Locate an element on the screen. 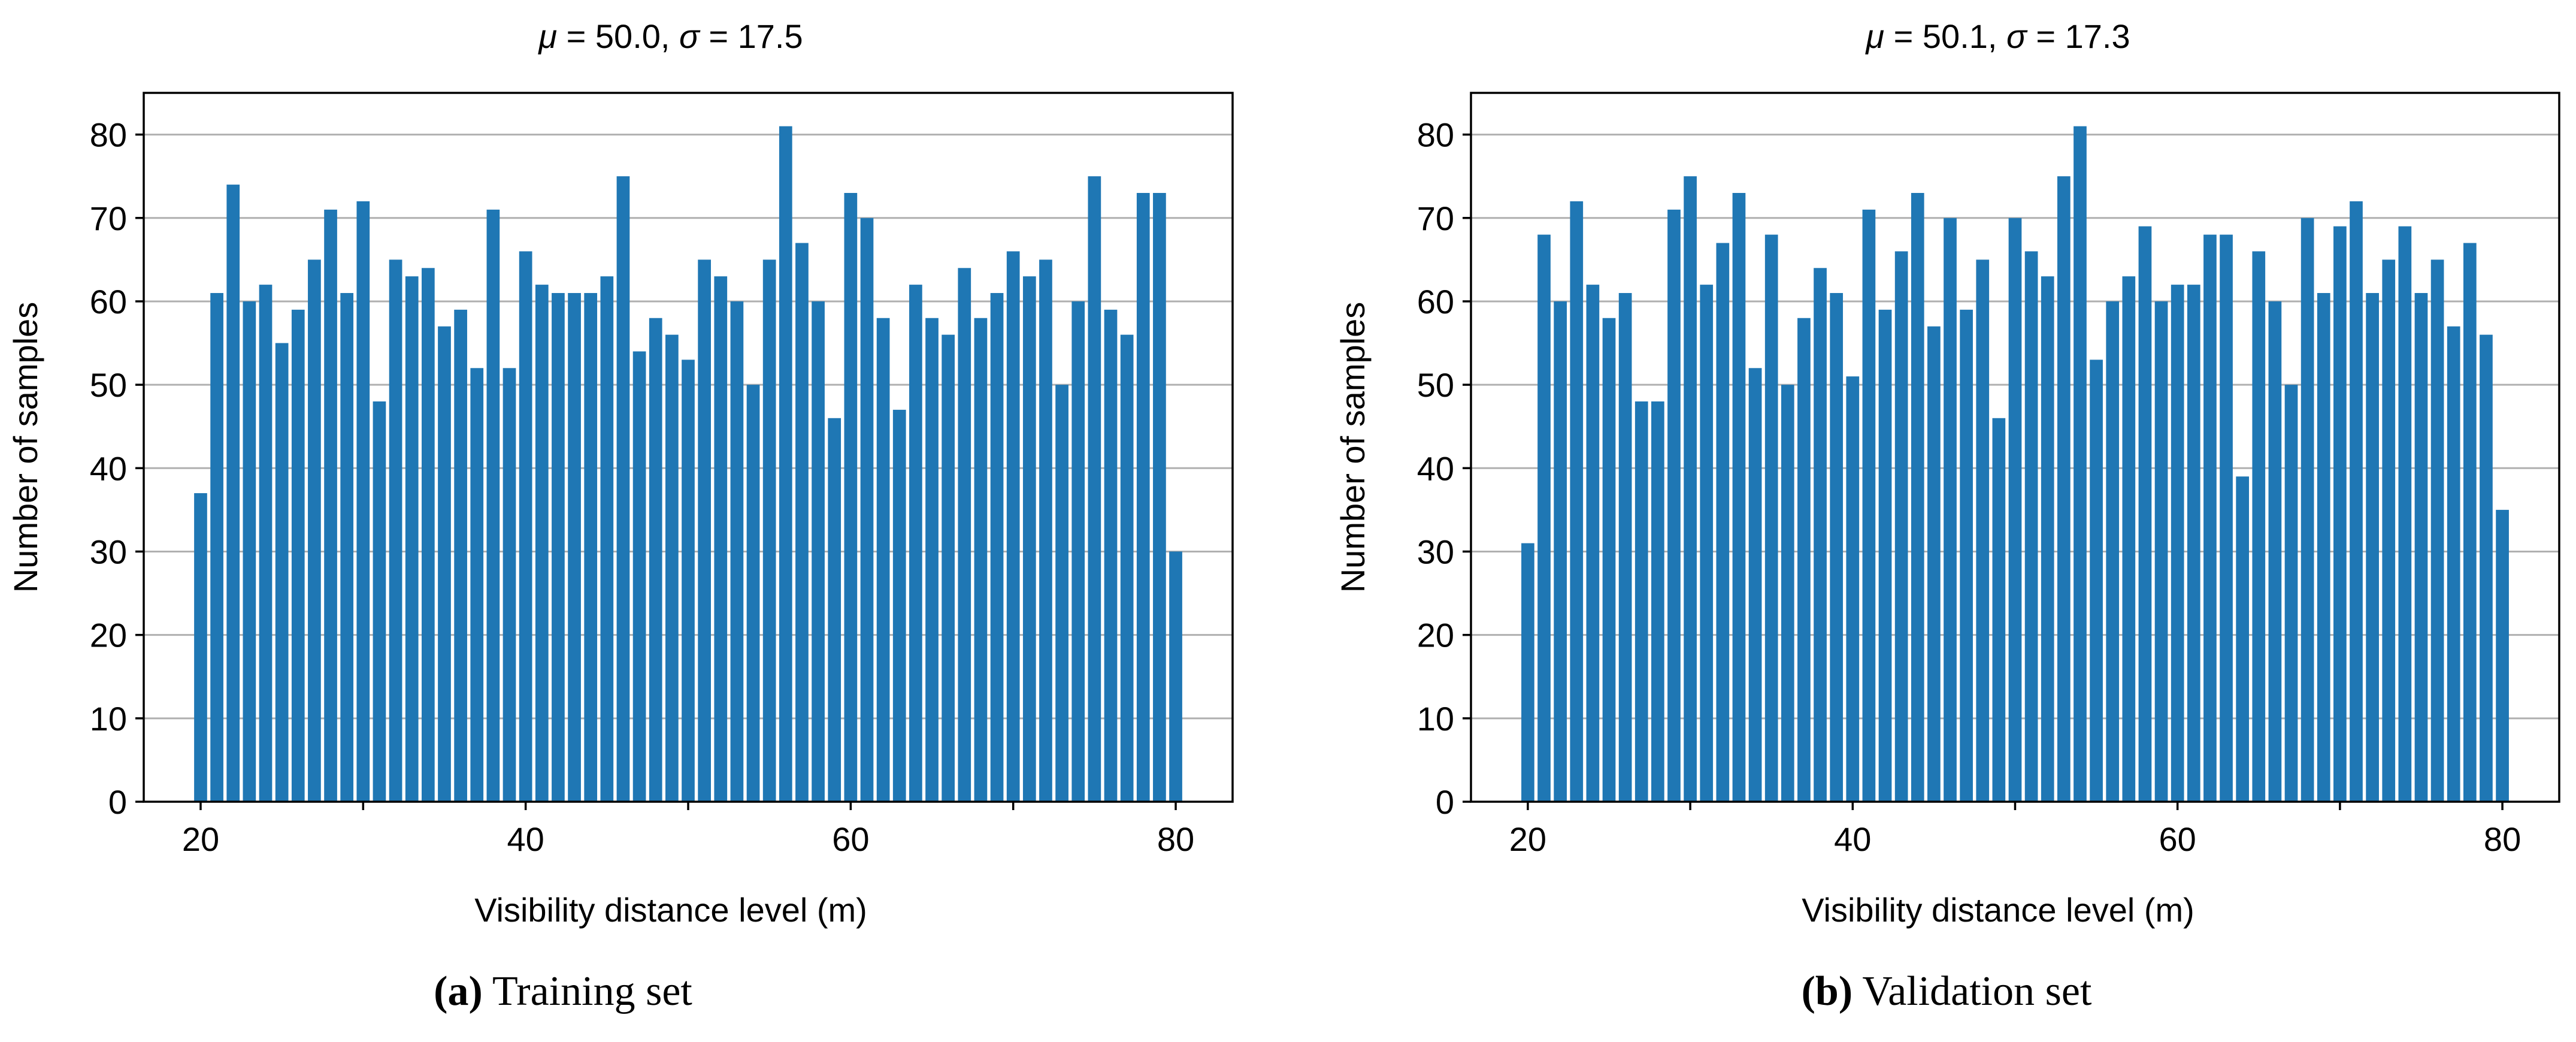  y-tick-label: 30 is located at coordinates (1435, 551).